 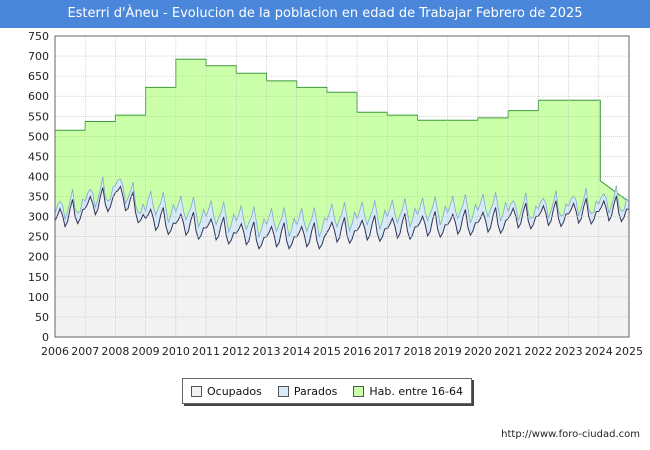 I want to click on x-tick-label: 2016, so click(x=357, y=351).